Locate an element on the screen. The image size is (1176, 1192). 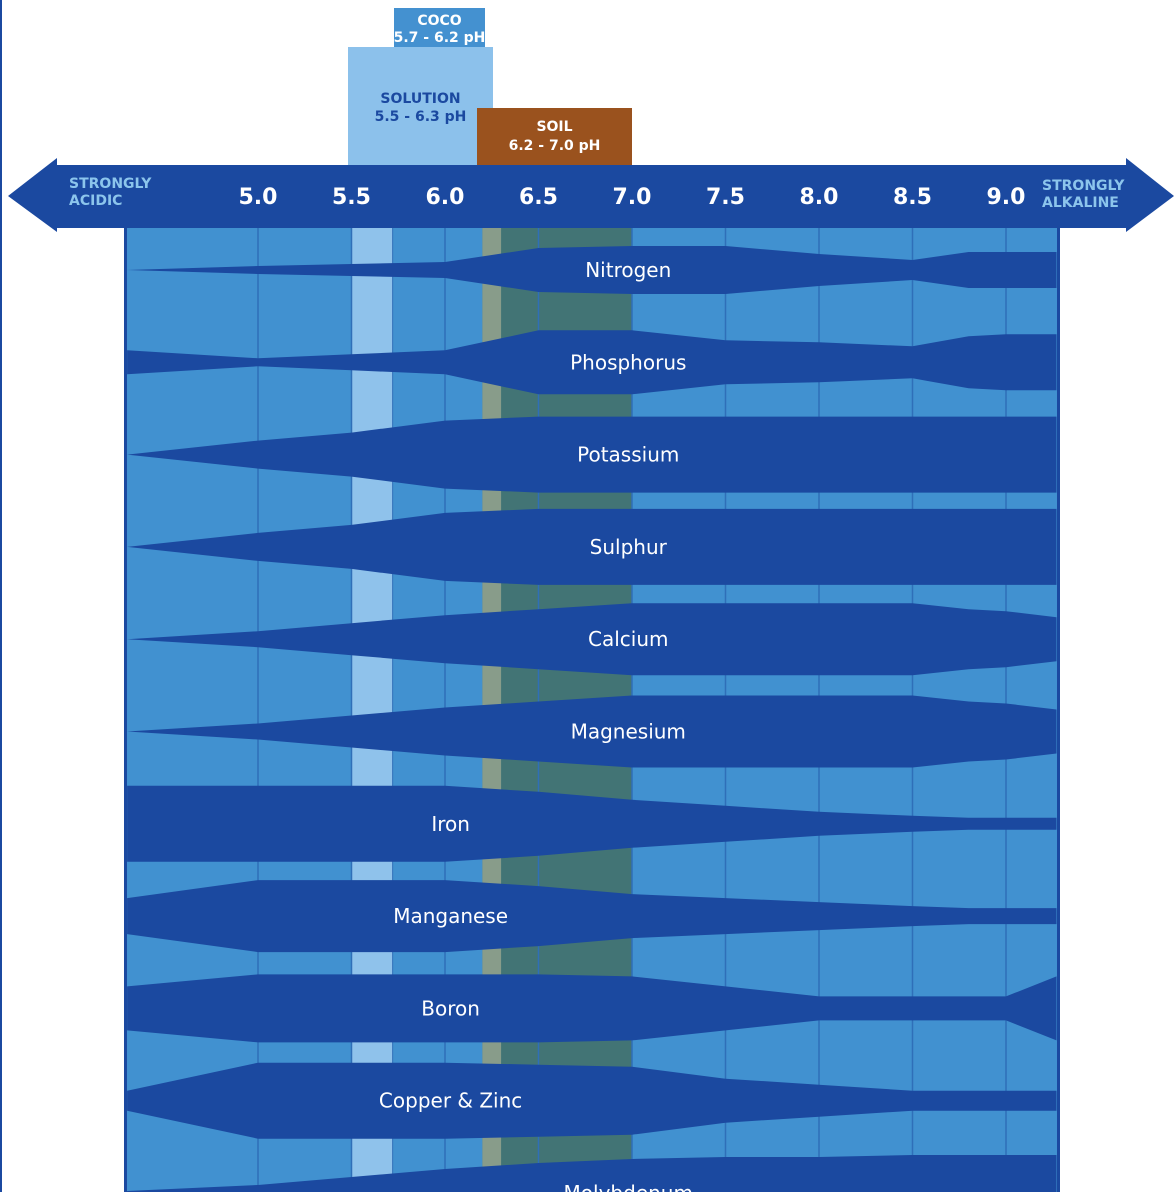
tick-label-9.0: 9.0 is located at coordinates (1006, 197).